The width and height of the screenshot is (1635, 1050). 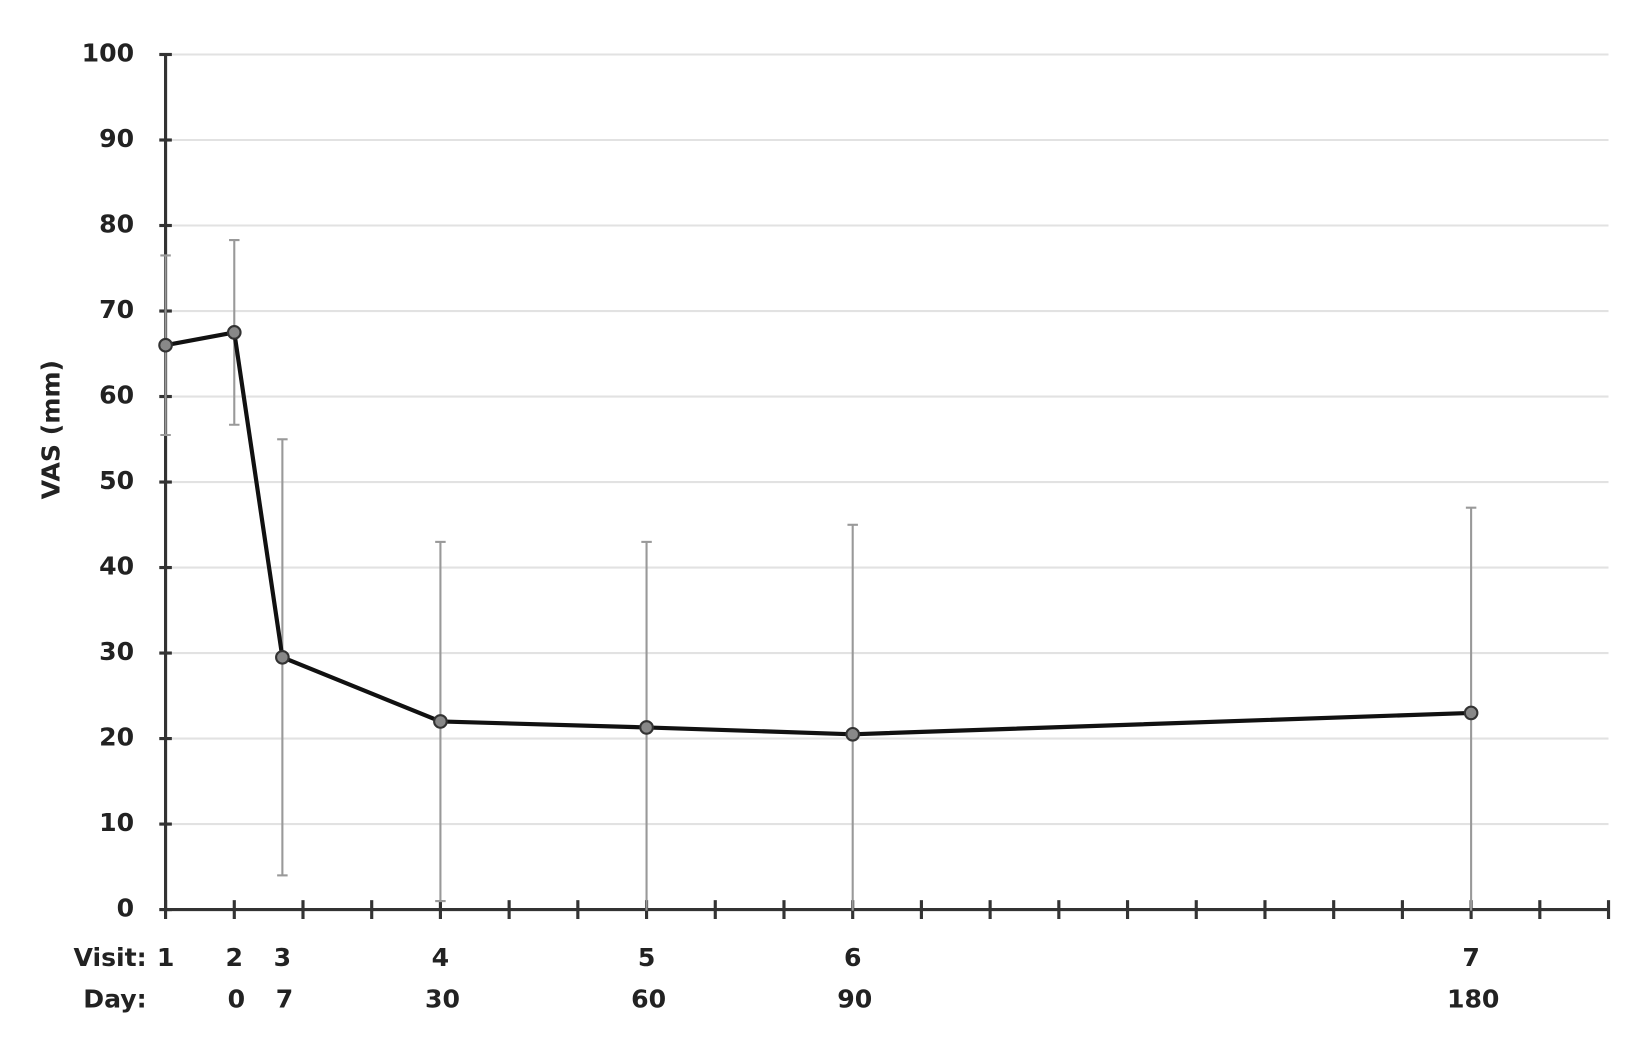 What do you see at coordinates (116, 395) in the screenshot?
I see `y-tick-label: 60` at bounding box center [116, 395].